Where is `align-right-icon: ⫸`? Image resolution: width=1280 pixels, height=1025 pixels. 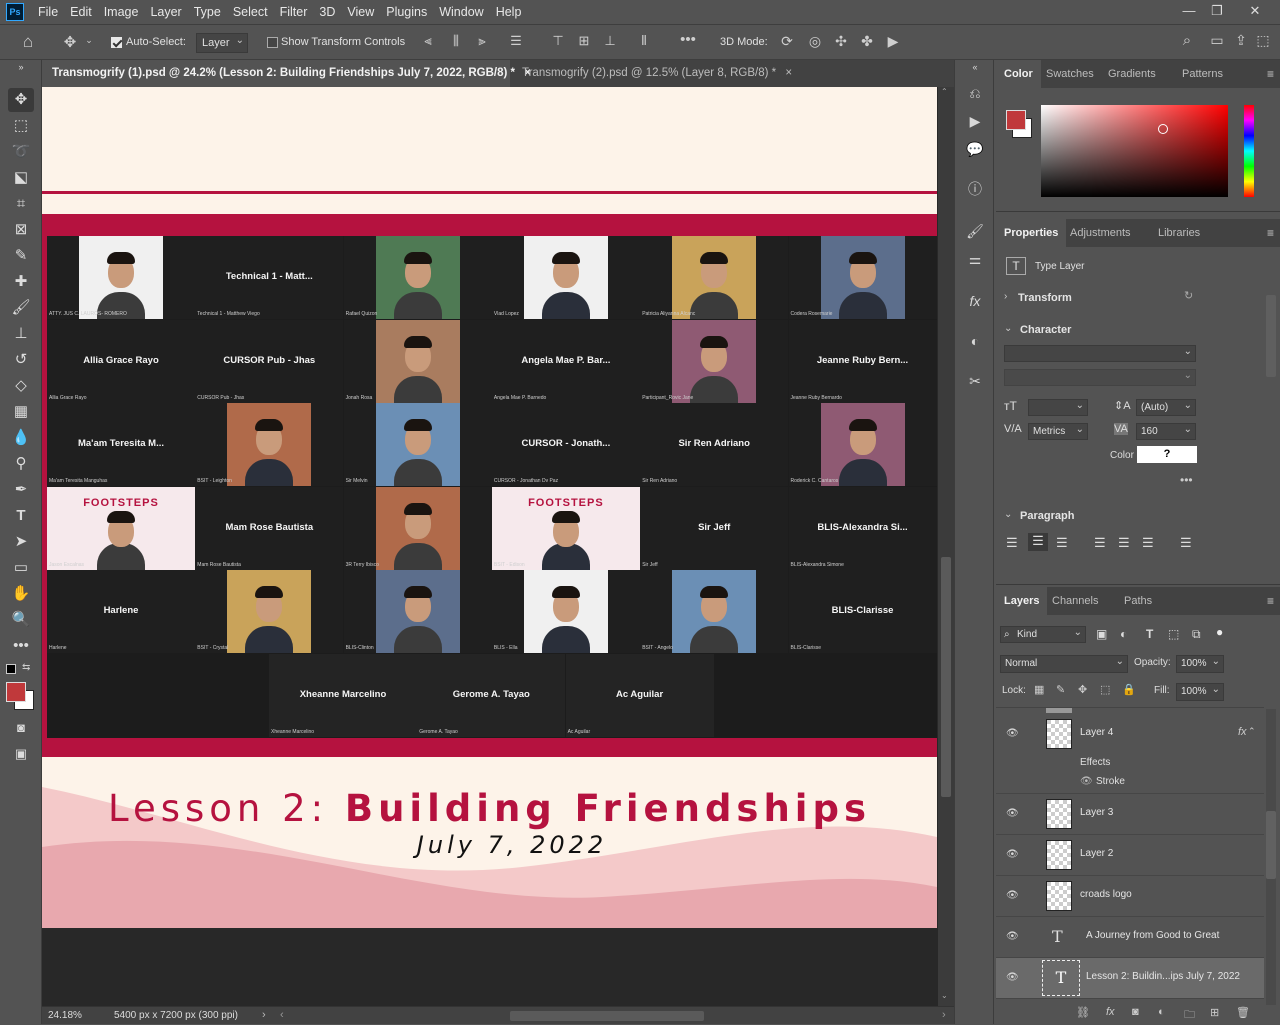 align-right-icon: ⫸ is located at coordinates (482, 40).